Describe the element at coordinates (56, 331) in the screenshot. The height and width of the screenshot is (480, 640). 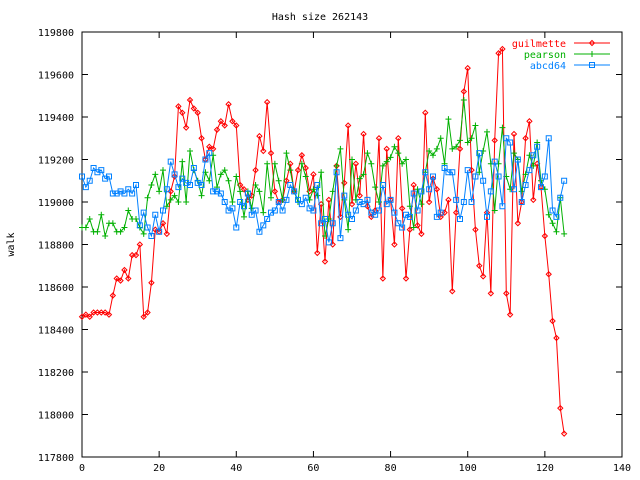
I see `y-tick-label: 118400` at that location.